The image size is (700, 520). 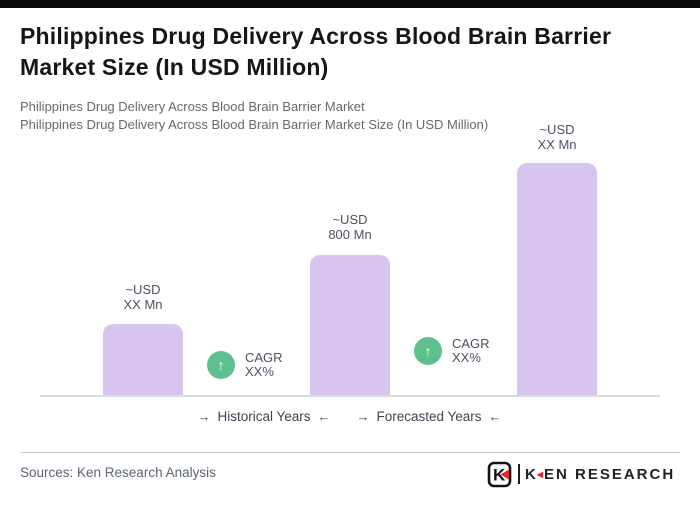 What do you see at coordinates (350, 219) in the screenshot?
I see `bar2-value-line1: ~USD` at bounding box center [350, 219].